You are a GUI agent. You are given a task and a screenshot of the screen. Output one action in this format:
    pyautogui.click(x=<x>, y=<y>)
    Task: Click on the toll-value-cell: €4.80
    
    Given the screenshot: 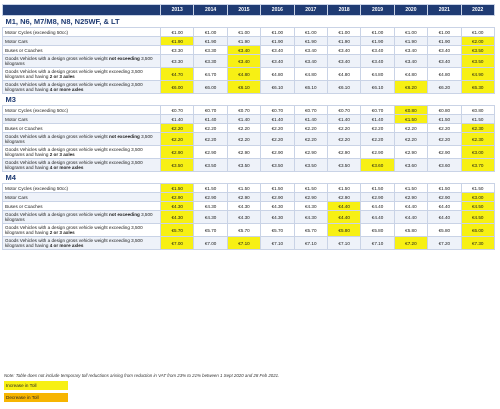 What is the action you would take?
    pyautogui.click(x=244, y=74)
    